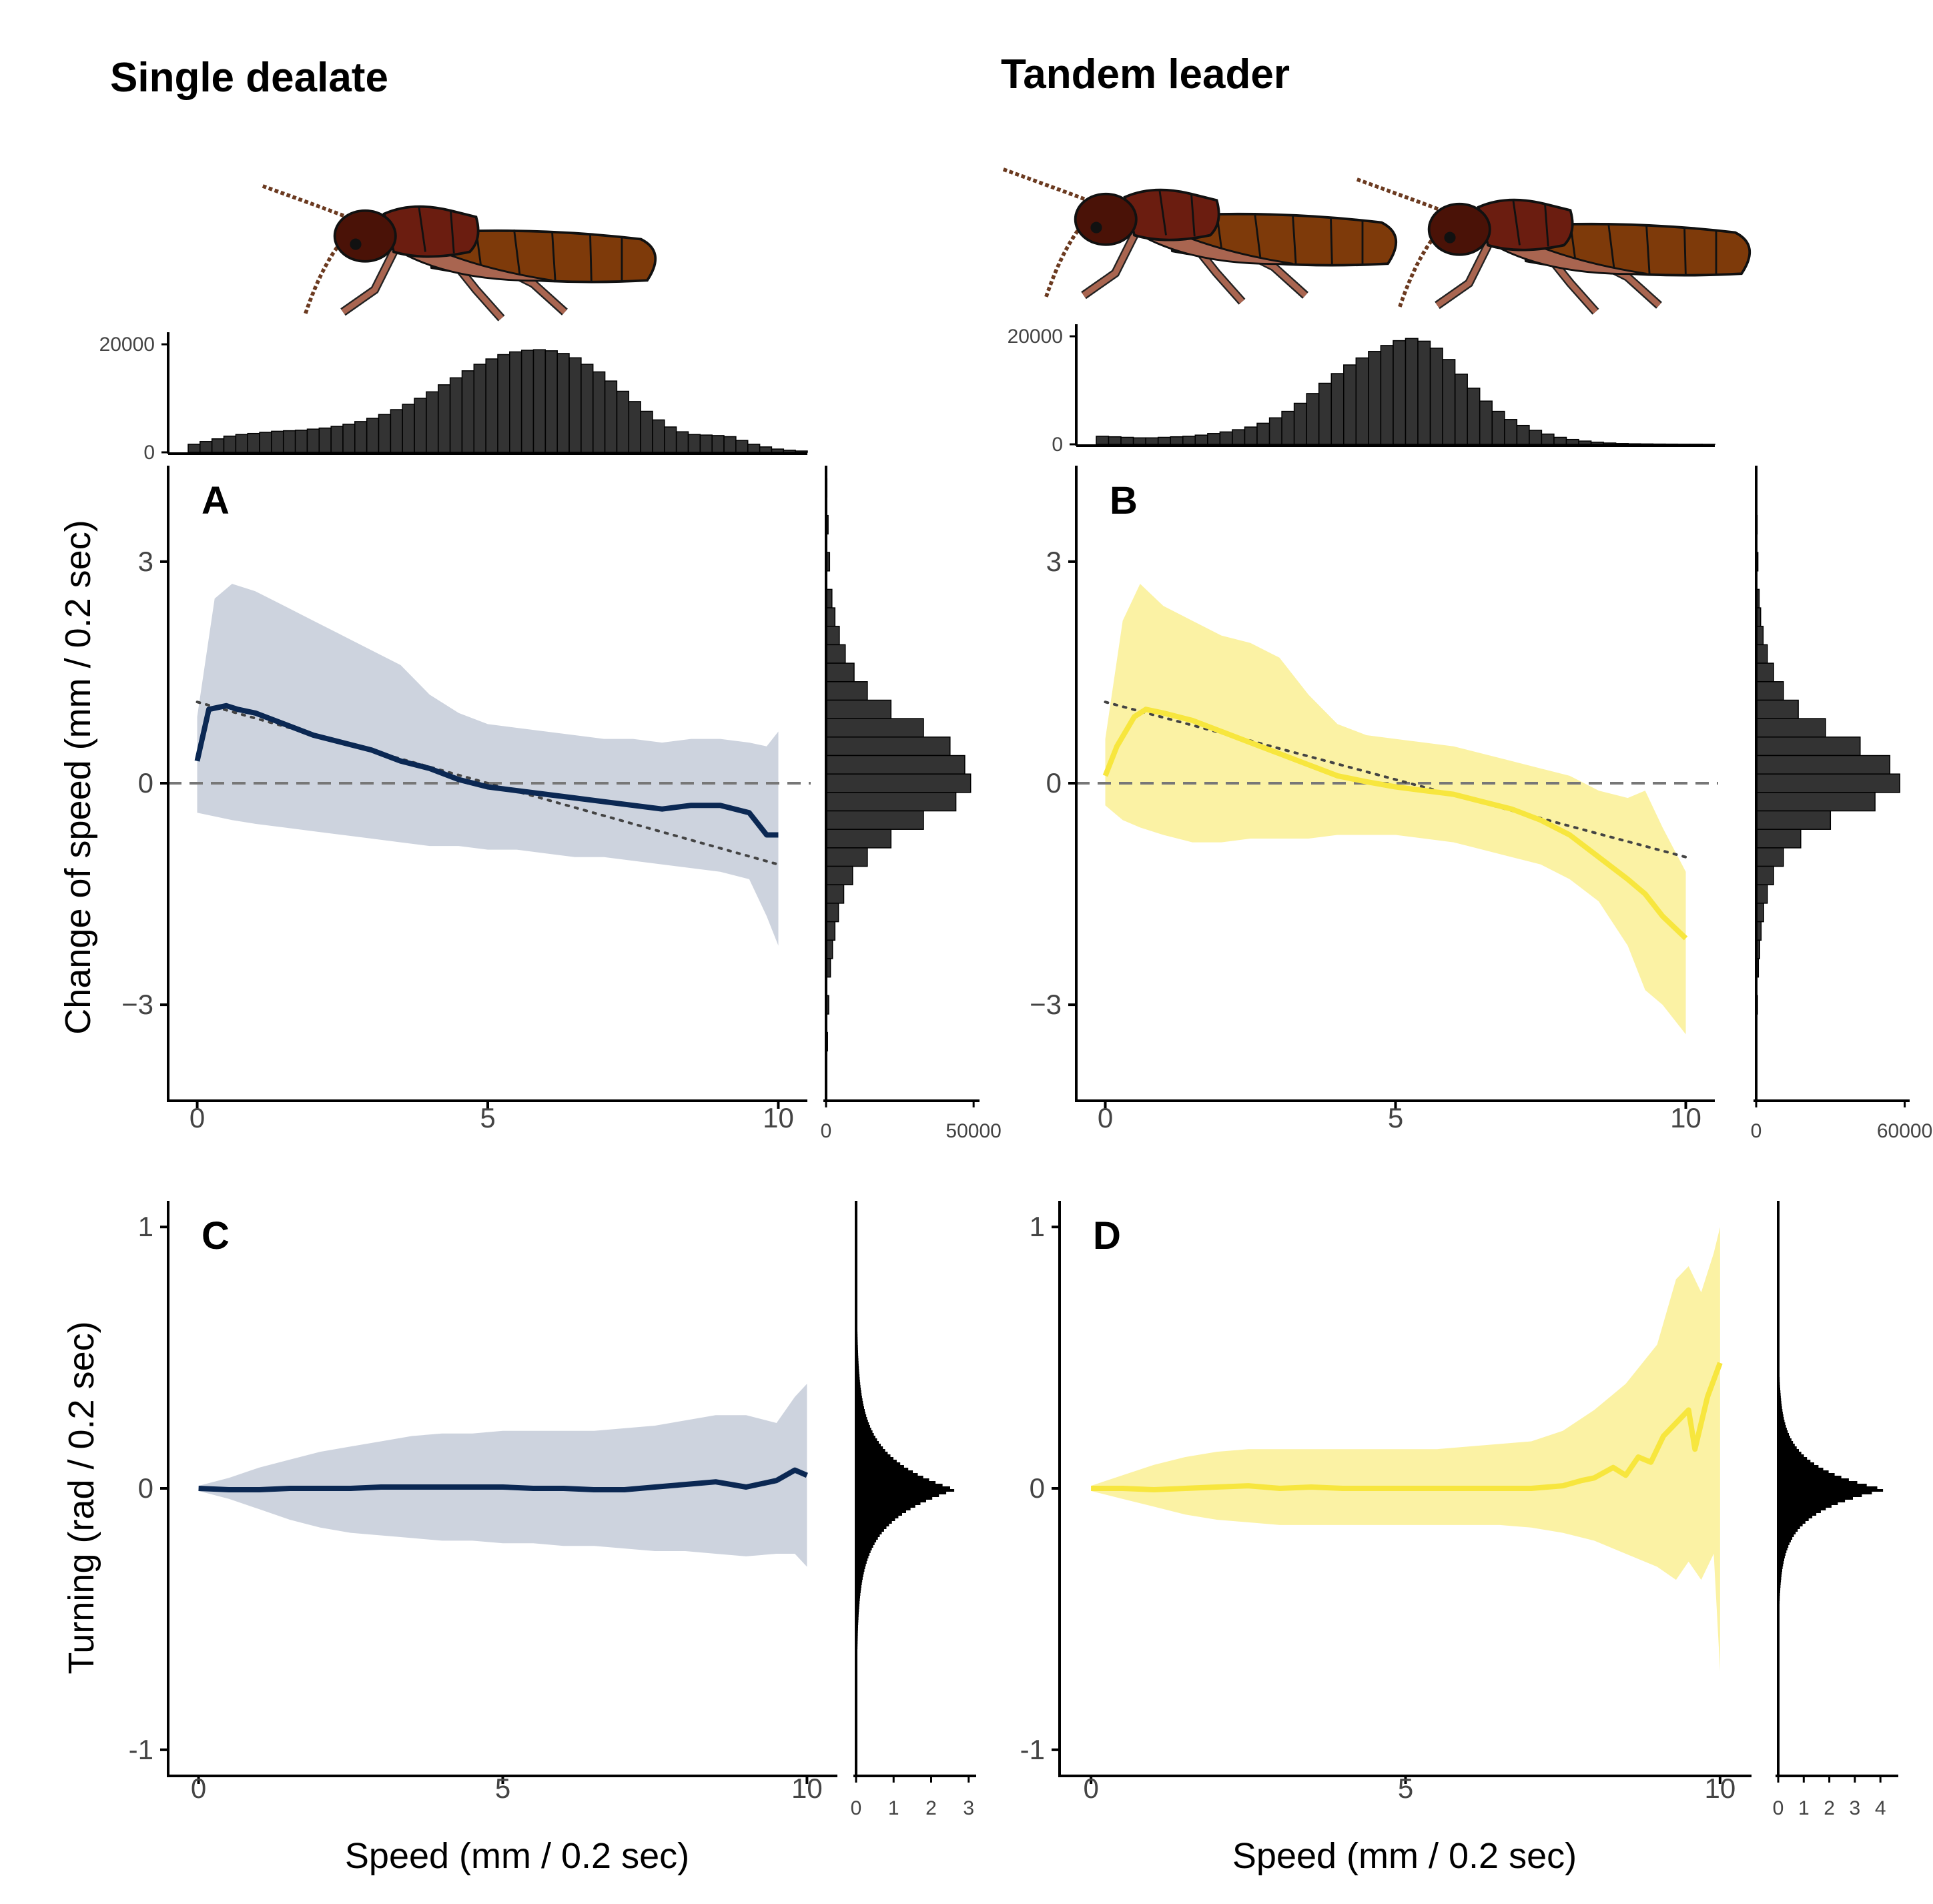  What do you see at coordinates (1405, 1788) in the screenshot?
I see `x-tick-label: 5` at bounding box center [1405, 1788].